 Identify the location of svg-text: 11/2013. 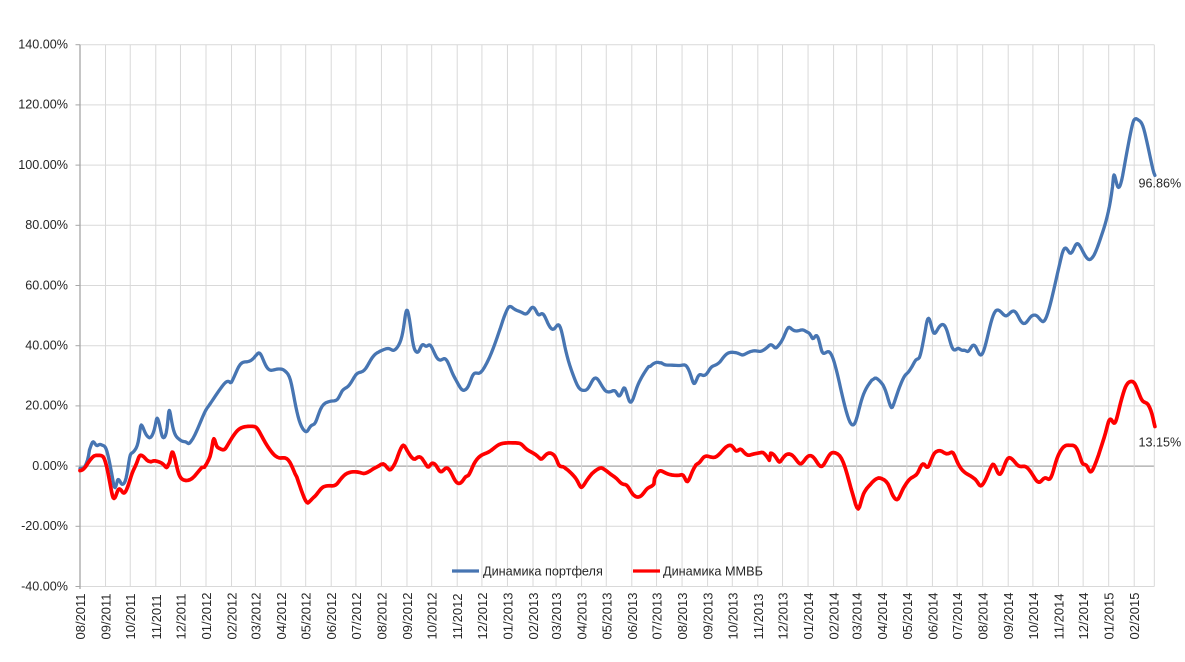
(758, 616).